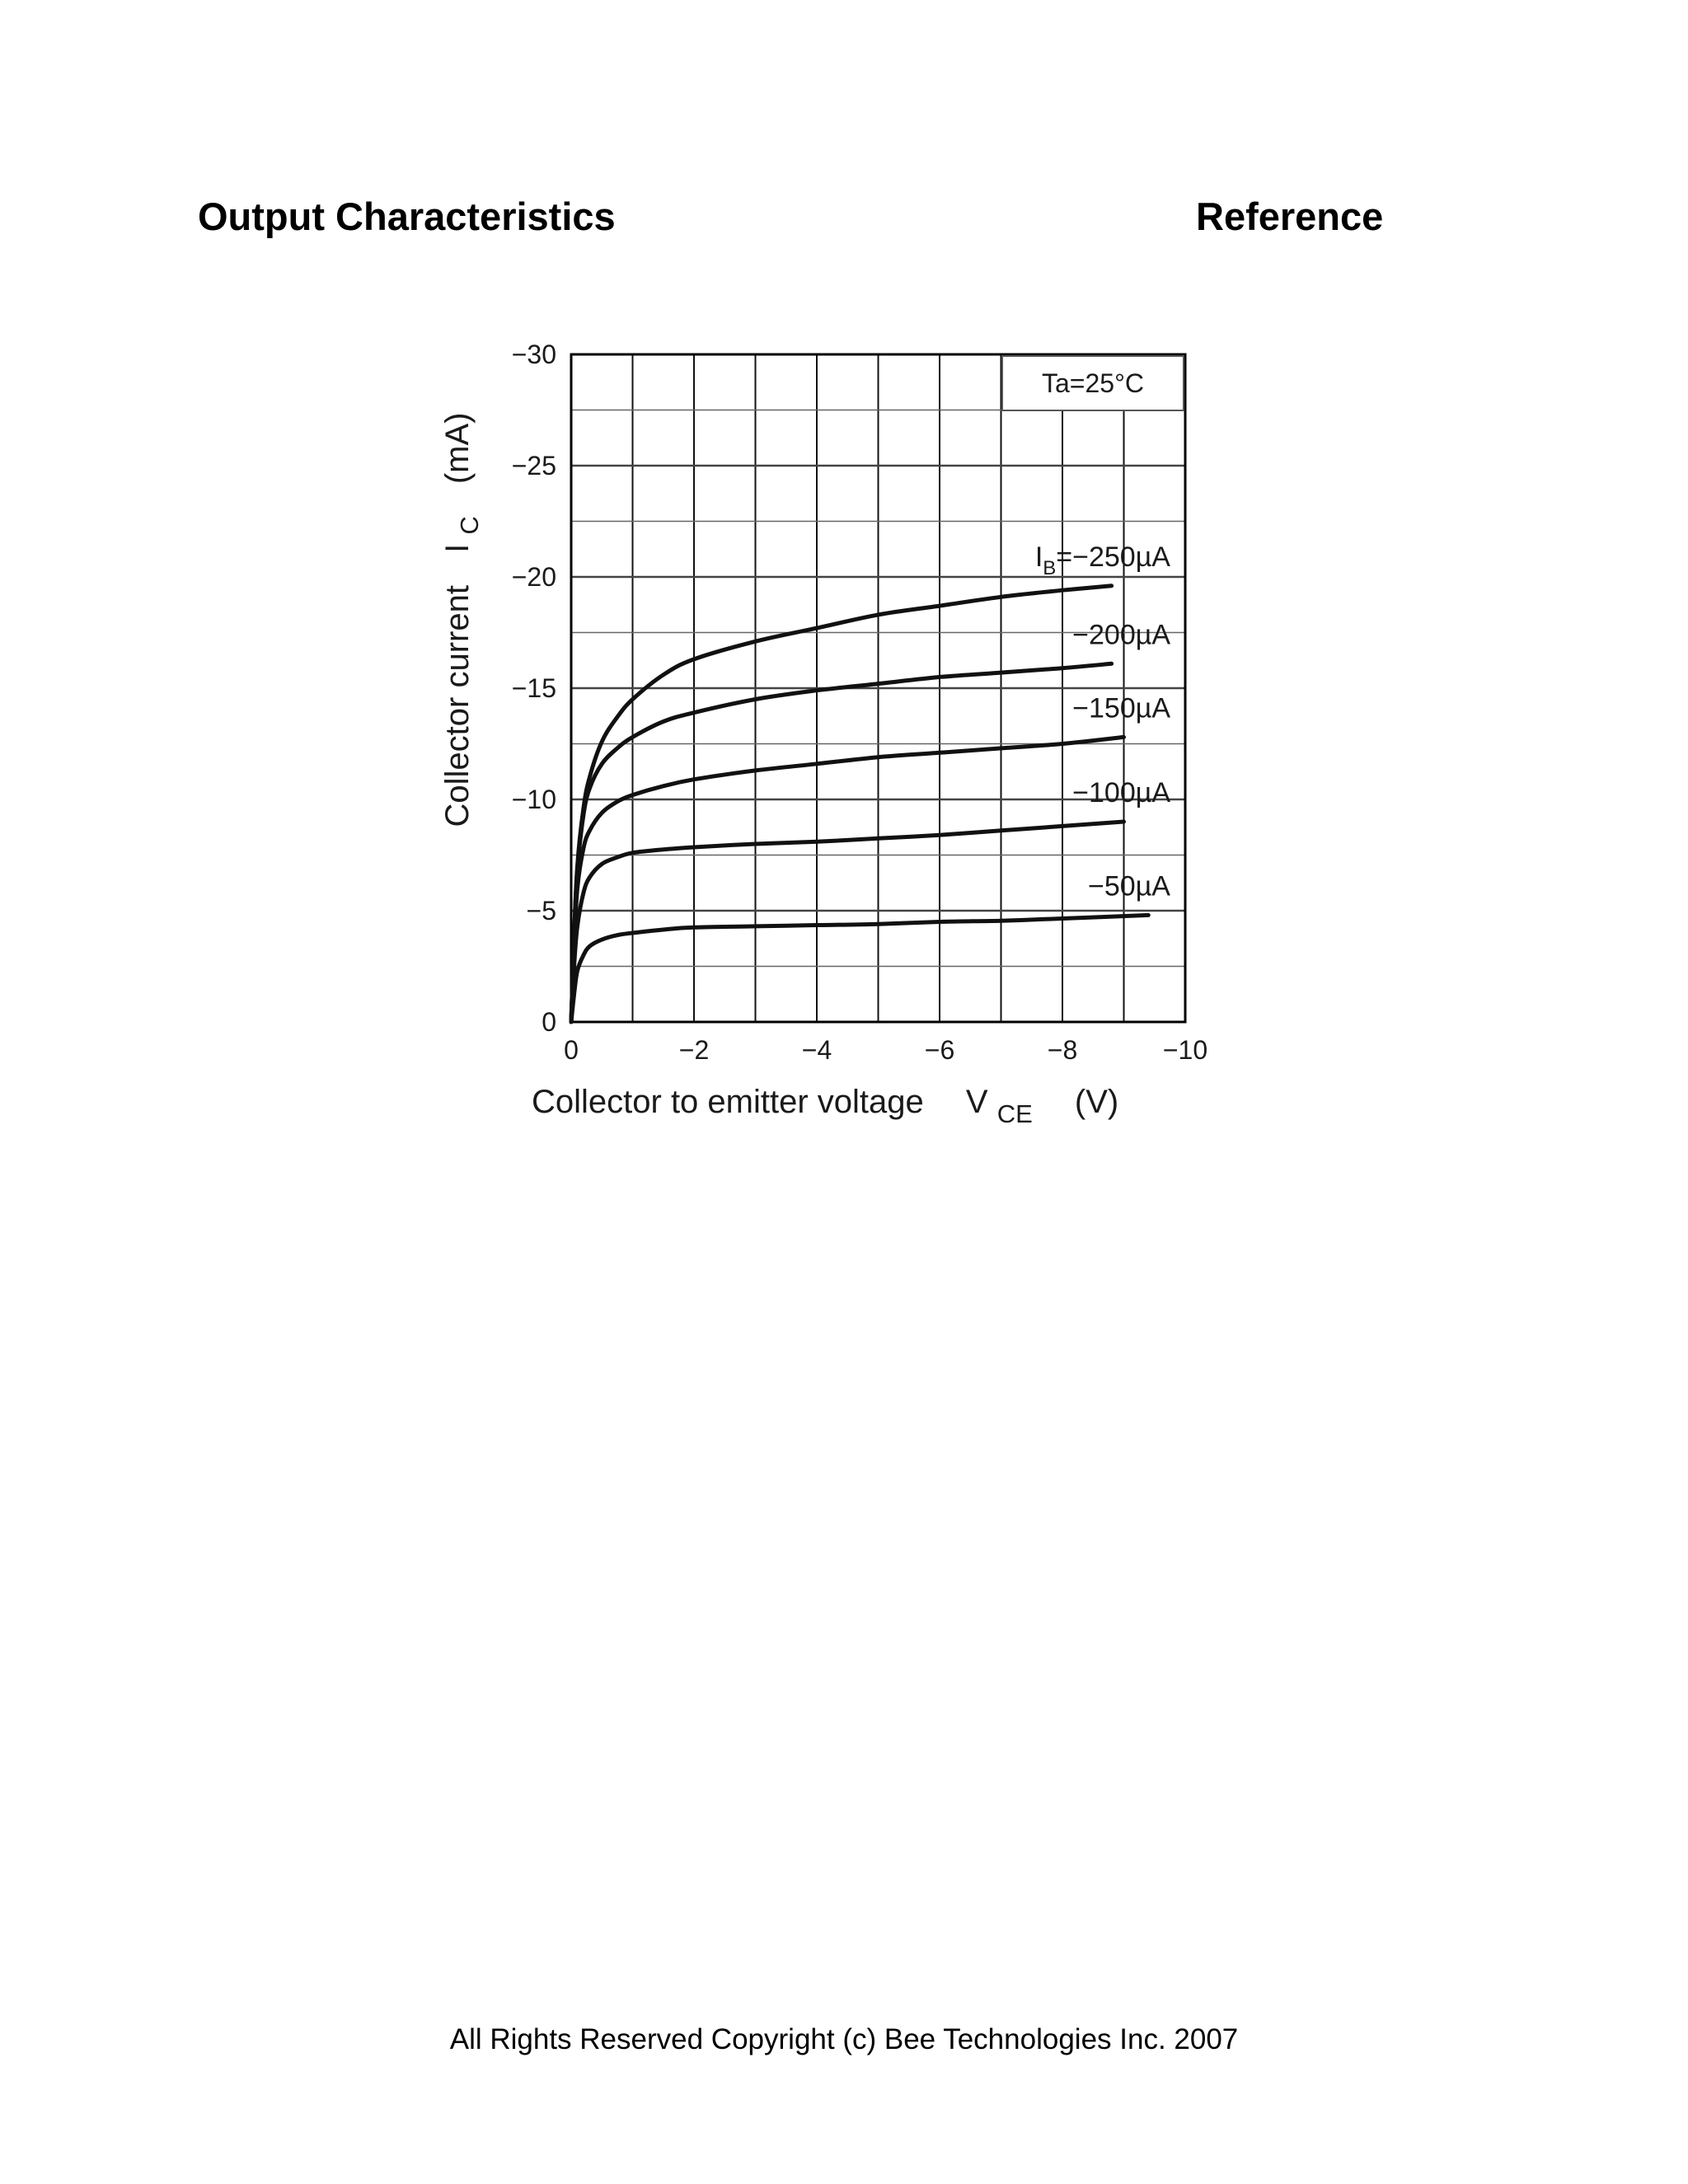 The image size is (1688, 2184). What do you see at coordinates (458, 548) in the screenshot?
I see `y-axis-symbol: I` at bounding box center [458, 548].